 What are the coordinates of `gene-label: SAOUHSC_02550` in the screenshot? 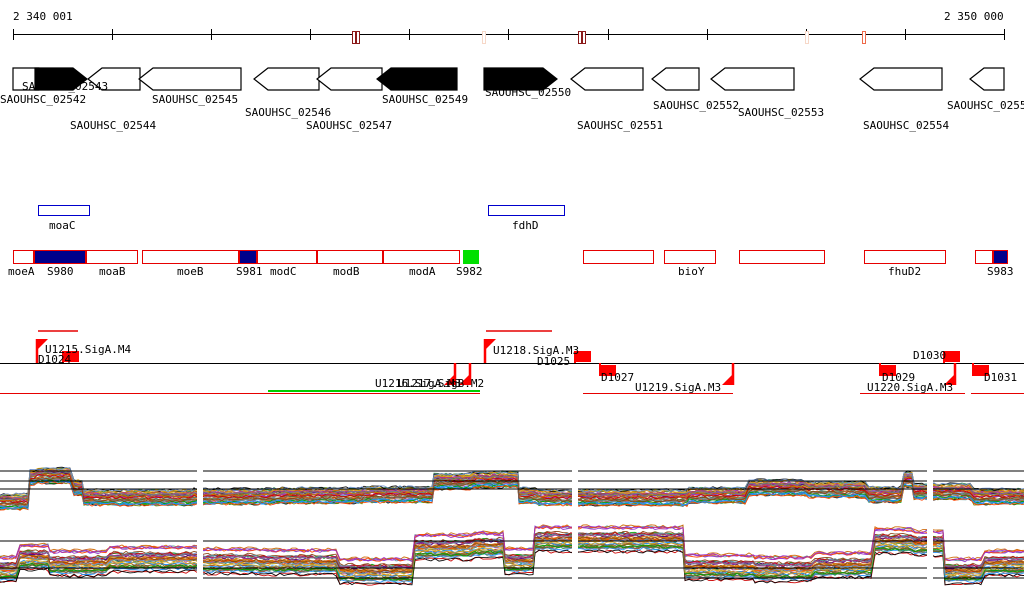 It's located at (528, 92).